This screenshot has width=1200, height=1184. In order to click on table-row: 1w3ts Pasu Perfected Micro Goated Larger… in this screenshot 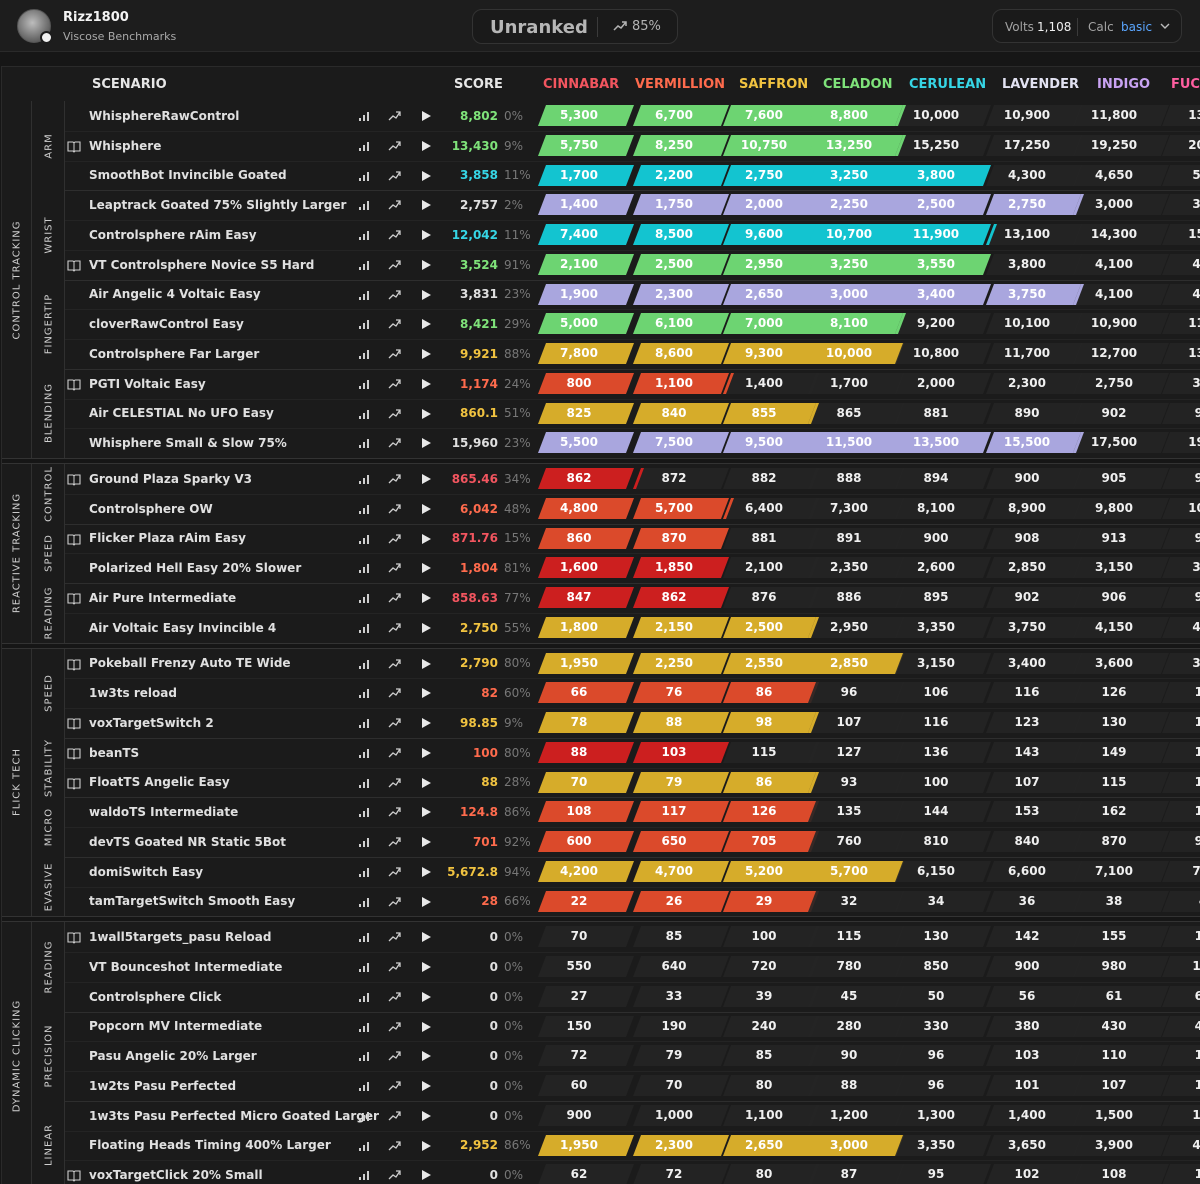, I will do `click(601, 1116)`.